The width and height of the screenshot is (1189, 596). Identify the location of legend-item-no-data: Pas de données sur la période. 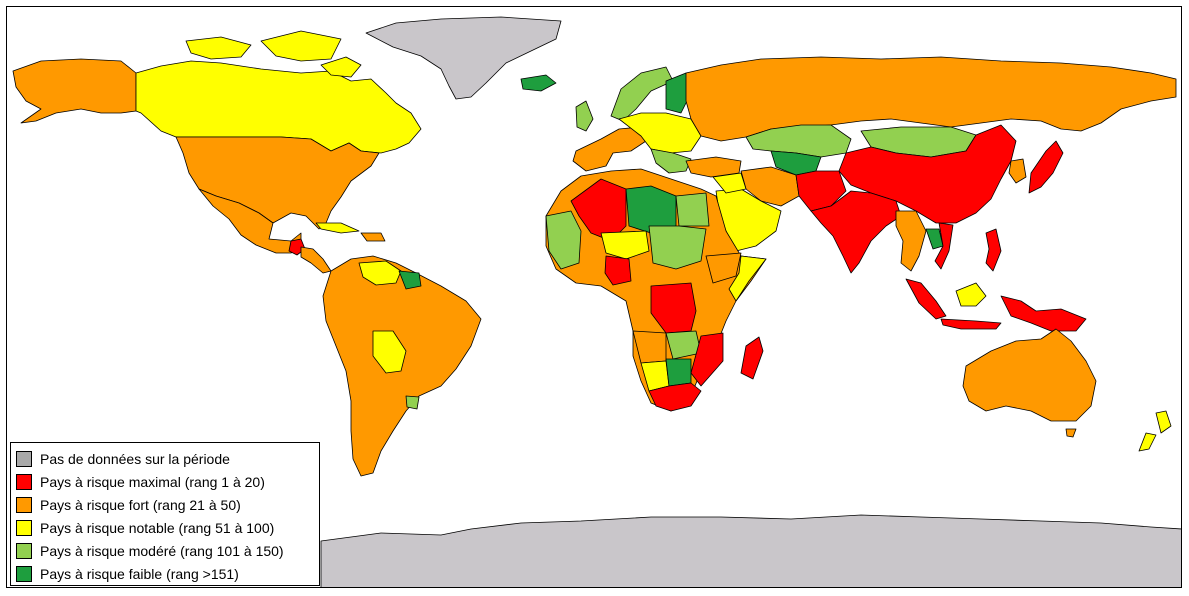
(123, 459).